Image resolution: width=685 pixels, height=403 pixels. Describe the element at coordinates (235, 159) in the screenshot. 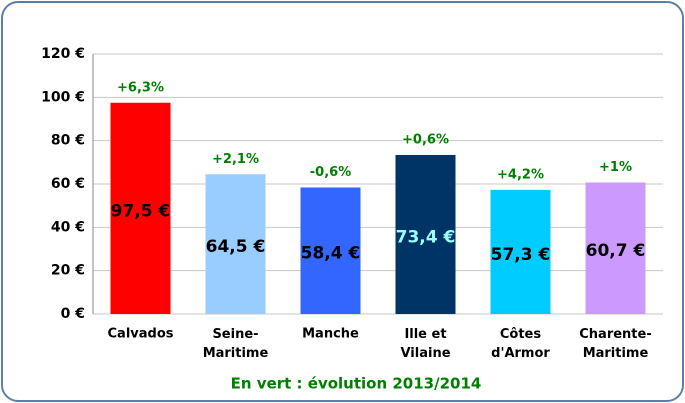

I see `annotation: +2,1%` at that location.